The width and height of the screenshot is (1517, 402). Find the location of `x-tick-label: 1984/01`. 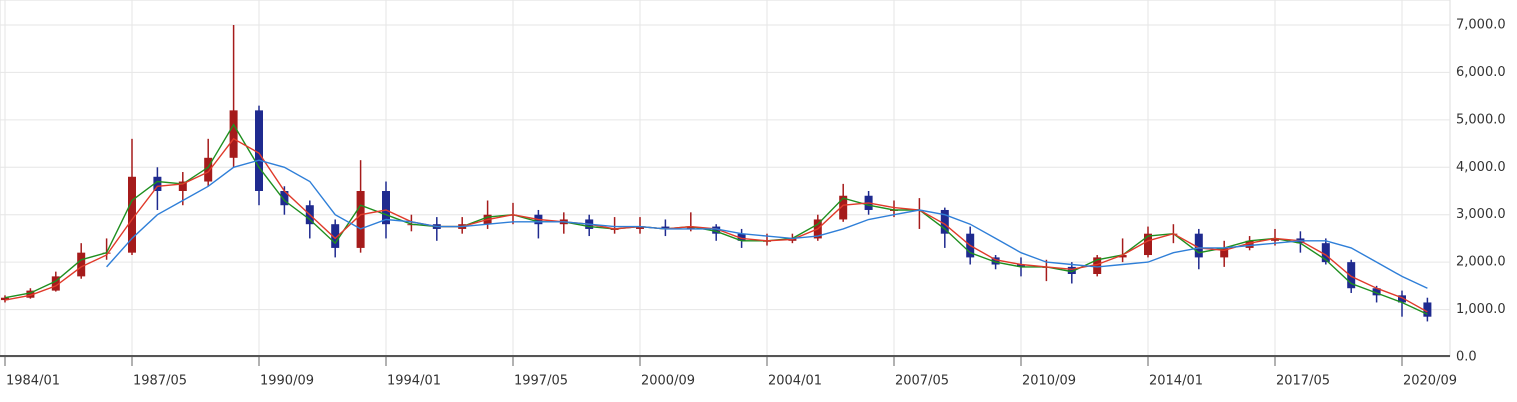

x-tick-label: 1984/01 is located at coordinates (33, 381).